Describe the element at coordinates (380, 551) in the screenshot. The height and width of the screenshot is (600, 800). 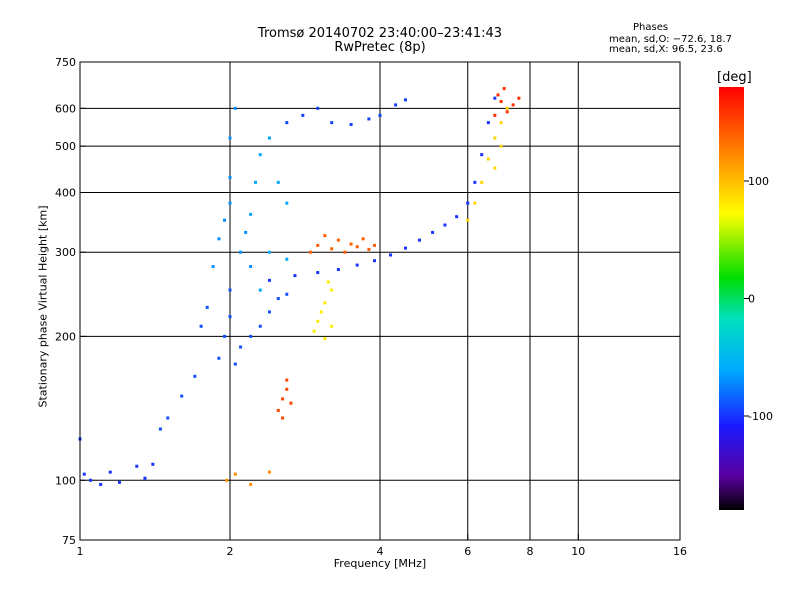
I see `x-tick-label: 4` at that location.